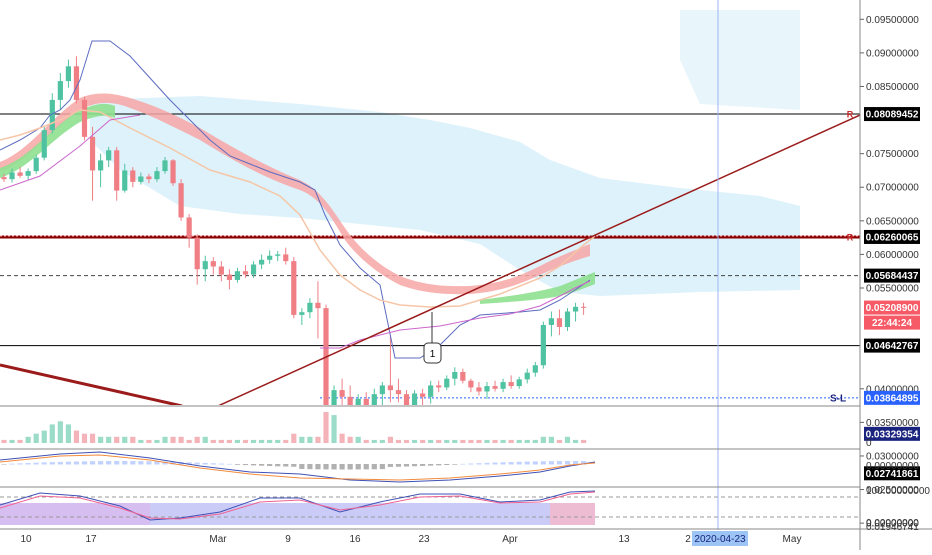 This screenshot has width=932, height=555. Describe the element at coordinates (57, 140) in the screenshot. I see `ribbon-green` at that location.